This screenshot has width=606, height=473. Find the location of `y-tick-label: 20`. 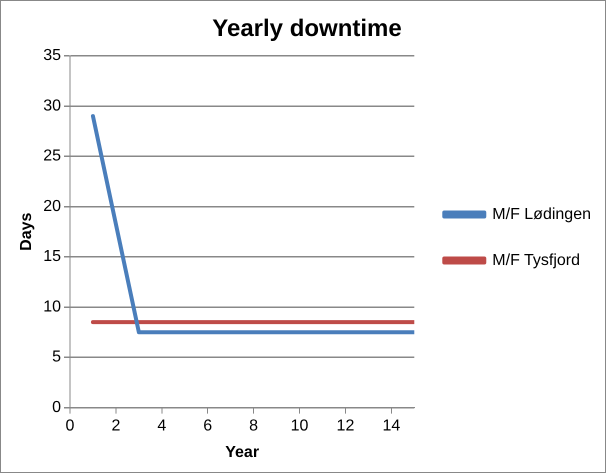

y-tick-label: 20 is located at coordinates (52, 206).